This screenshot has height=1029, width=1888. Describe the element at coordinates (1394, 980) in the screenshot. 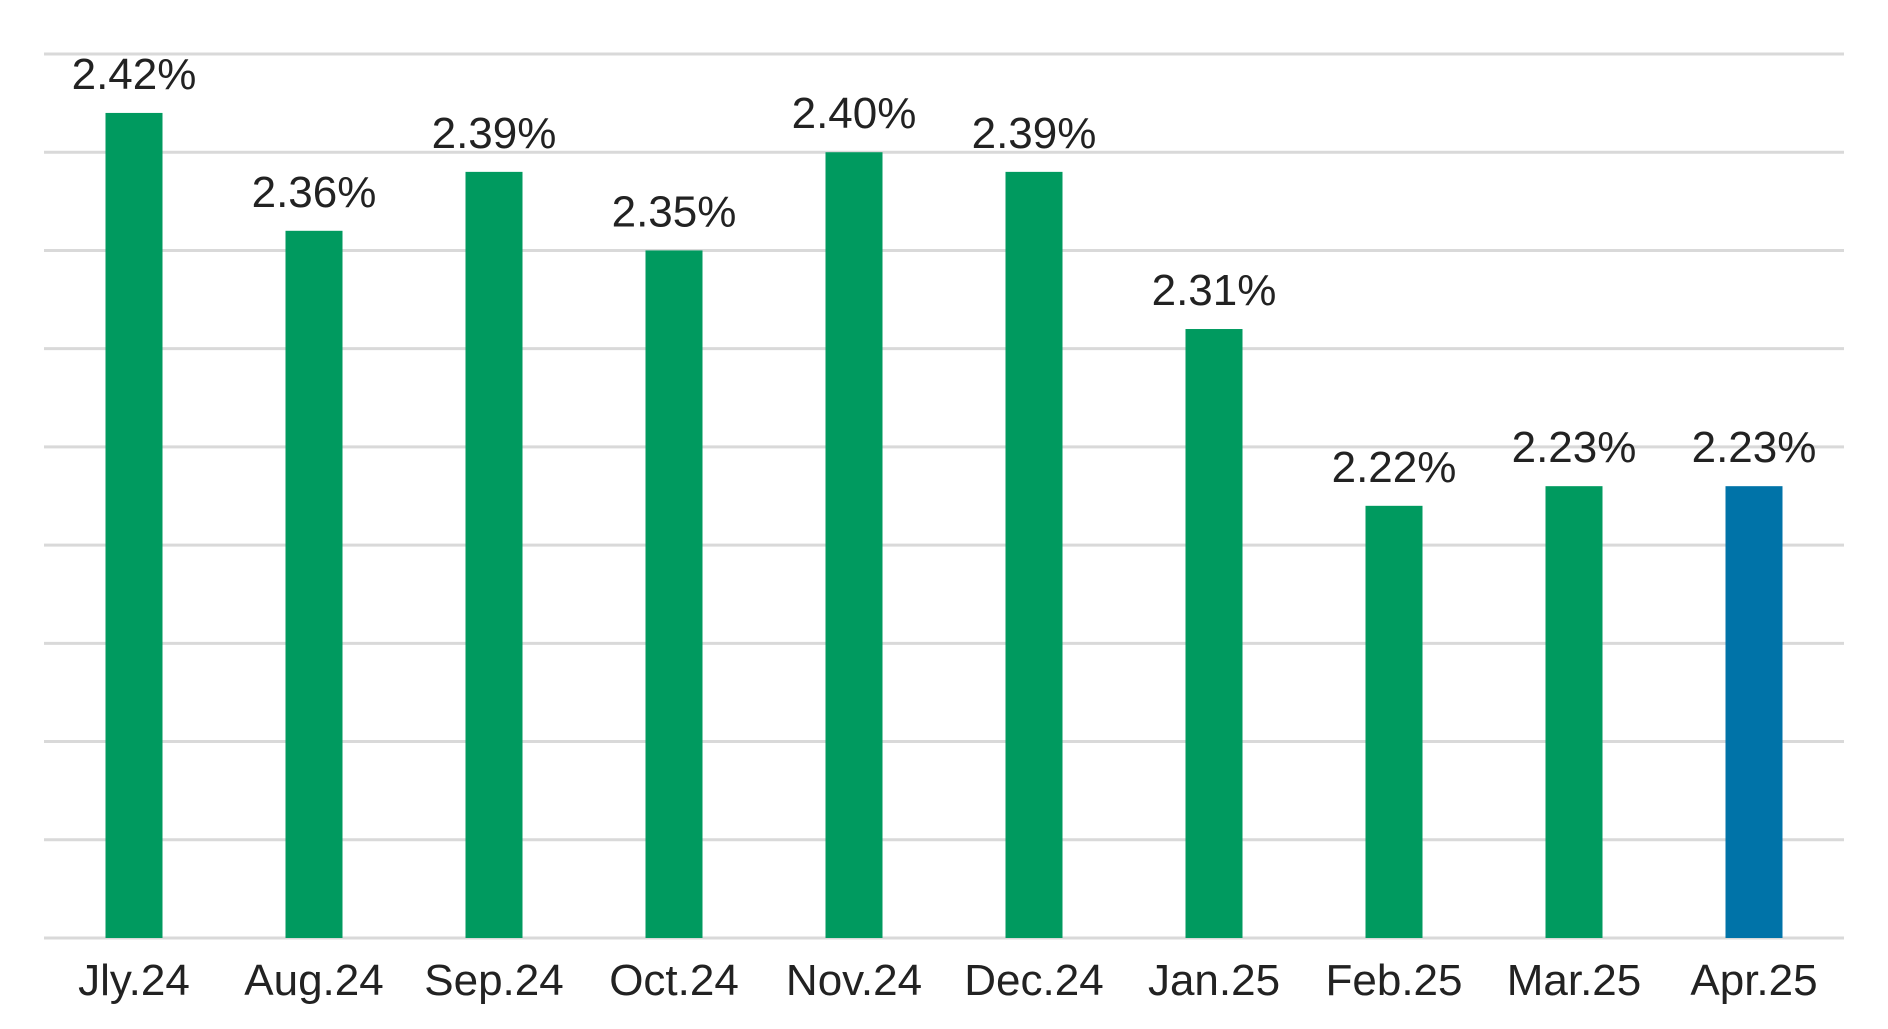

I see `x-tick-label: Feb.25` at that location.